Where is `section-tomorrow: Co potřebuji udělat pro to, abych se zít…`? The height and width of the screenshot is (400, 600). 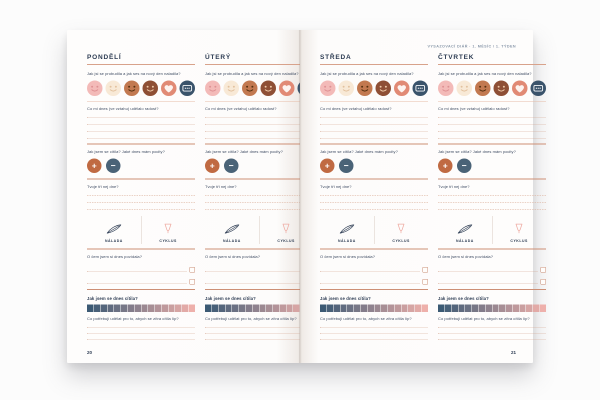 section-tomorrow: Co potřebuji udělat pro to, abych se zít… is located at coordinates (374, 328).